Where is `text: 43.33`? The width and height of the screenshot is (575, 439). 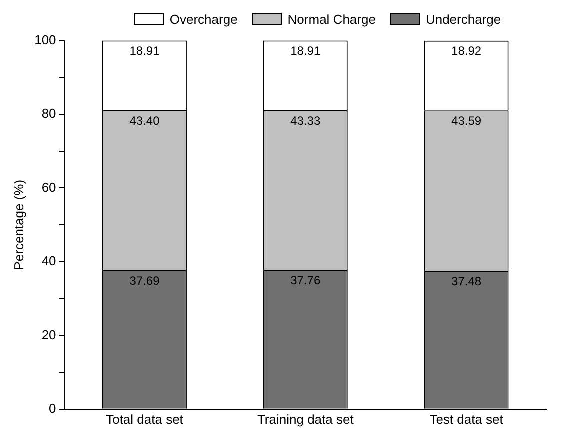 text: 43.33 is located at coordinates (305, 121).